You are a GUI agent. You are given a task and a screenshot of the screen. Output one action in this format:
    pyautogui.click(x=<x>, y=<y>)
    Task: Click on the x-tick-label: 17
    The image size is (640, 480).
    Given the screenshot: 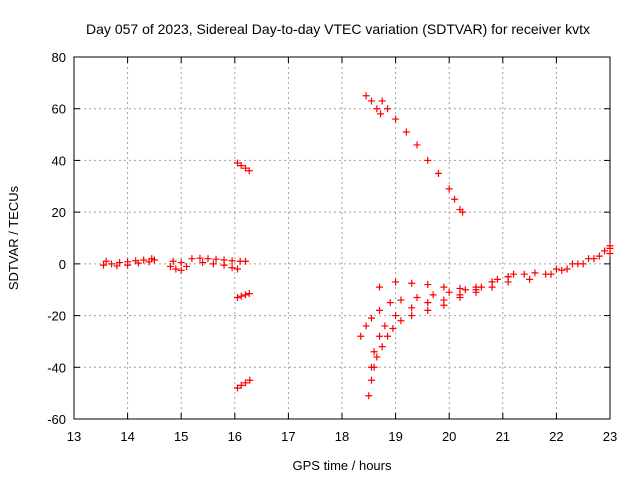 What is the action you would take?
    pyautogui.click(x=288, y=436)
    